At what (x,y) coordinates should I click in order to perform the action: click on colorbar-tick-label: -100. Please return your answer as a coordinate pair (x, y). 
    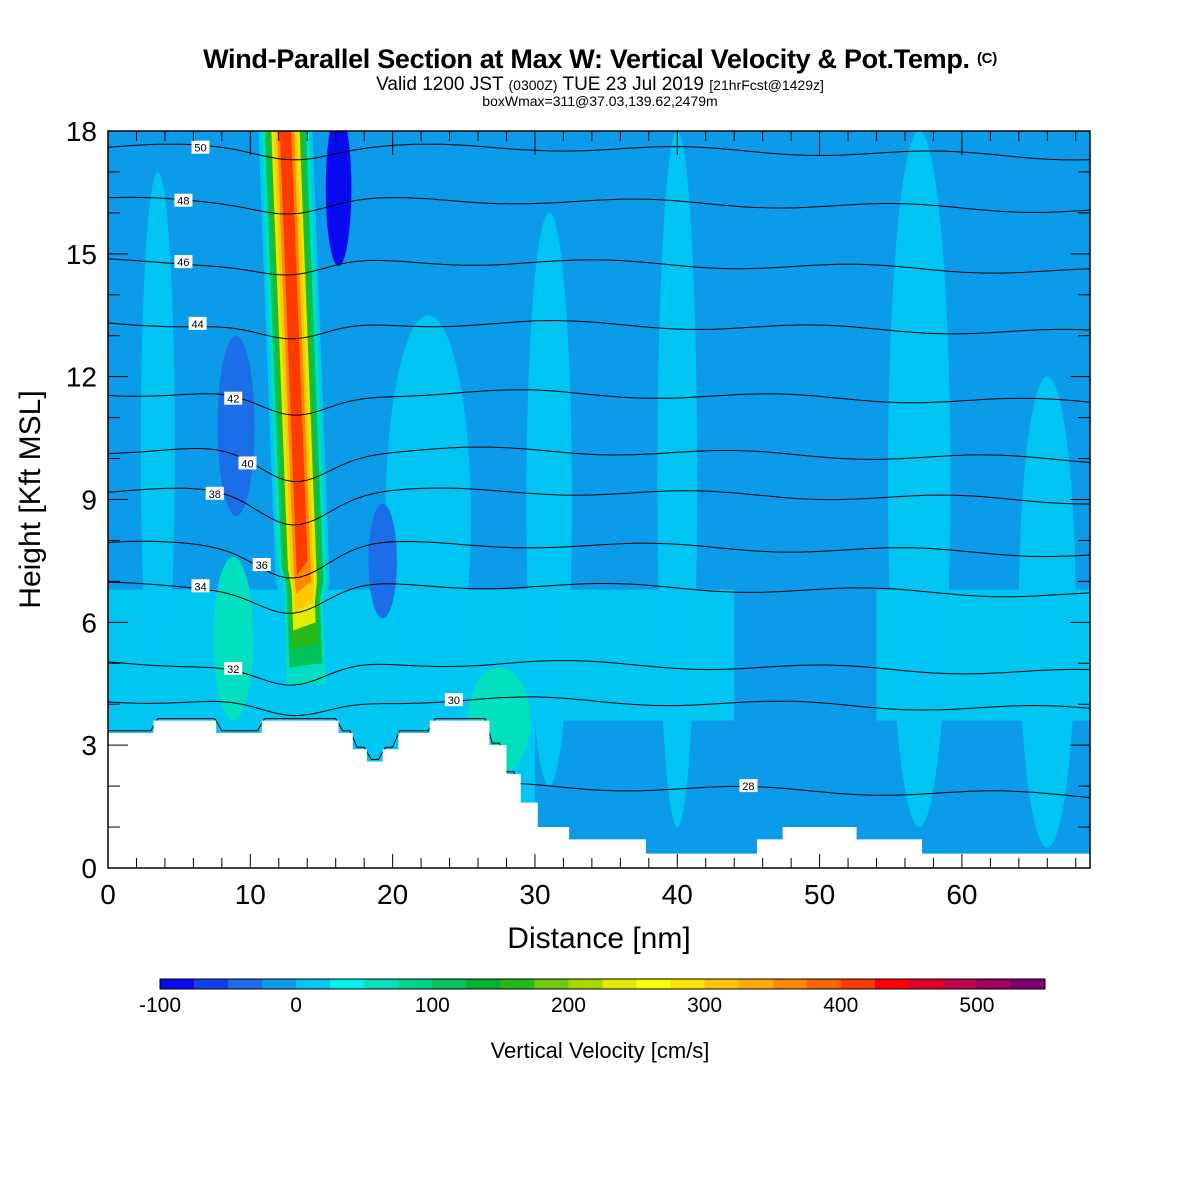
    Looking at the image, I should click on (160, 1005).